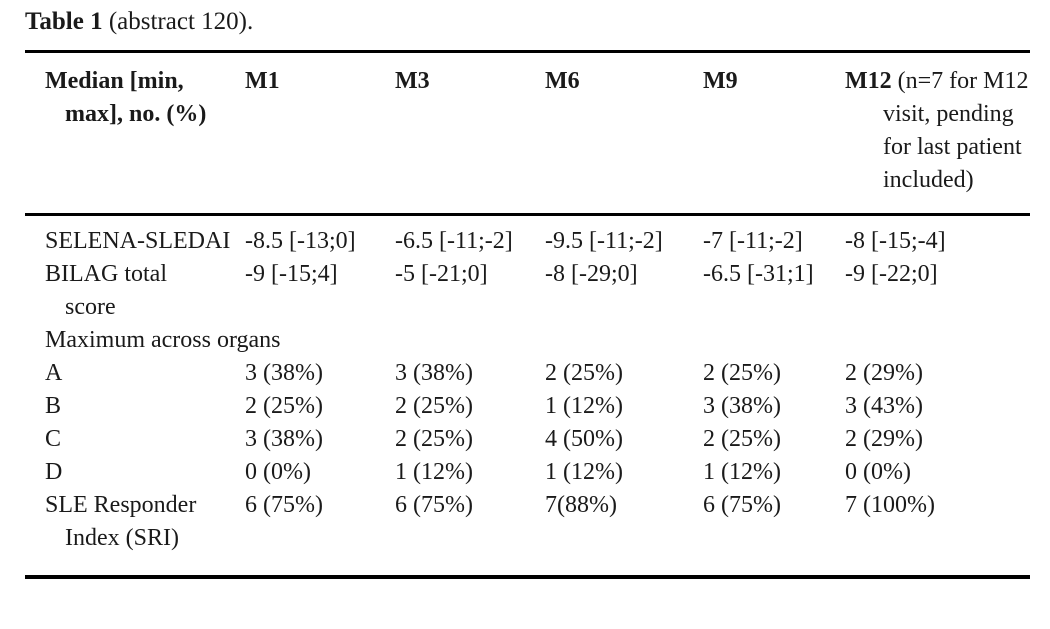 The image size is (1050, 629). Describe the element at coordinates (753, 241) in the screenshot. I see `cell-value: -7 [-11;-2]` at that location.